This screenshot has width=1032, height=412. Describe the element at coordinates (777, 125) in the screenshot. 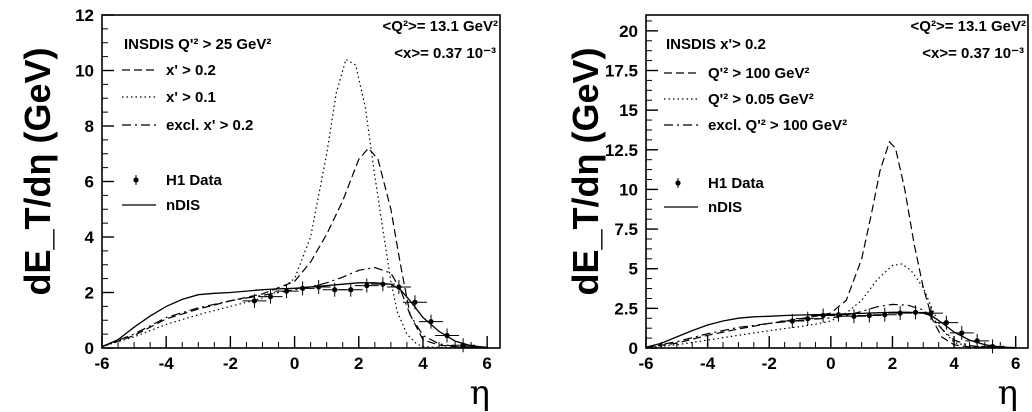

I see `legend-label: excl. Q'² > 100 GeV²` at that location.